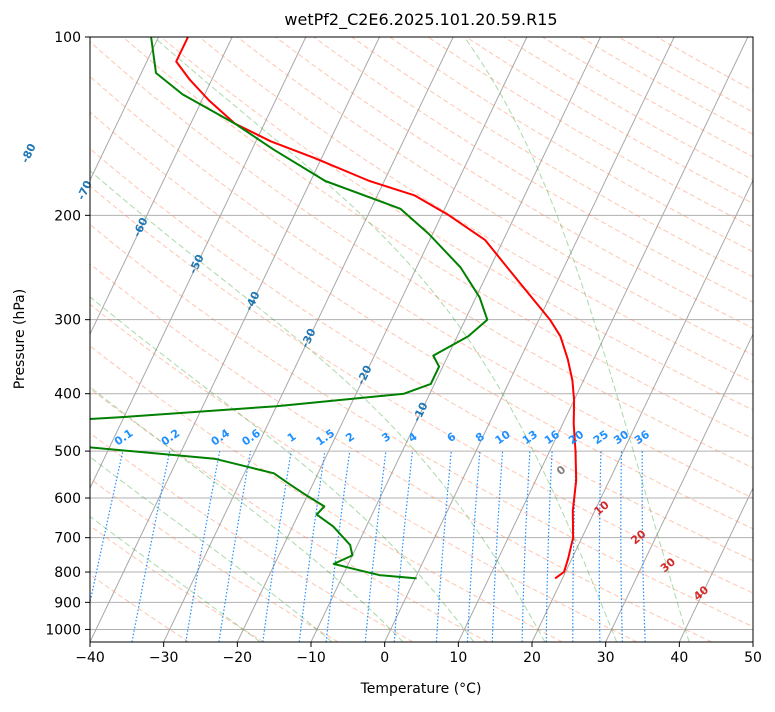 The height and width of the screenshot is (712, 775). Describe the element at coordinates (90, 658) in the screenshot. I see `x-tick-label: −40` at that location.